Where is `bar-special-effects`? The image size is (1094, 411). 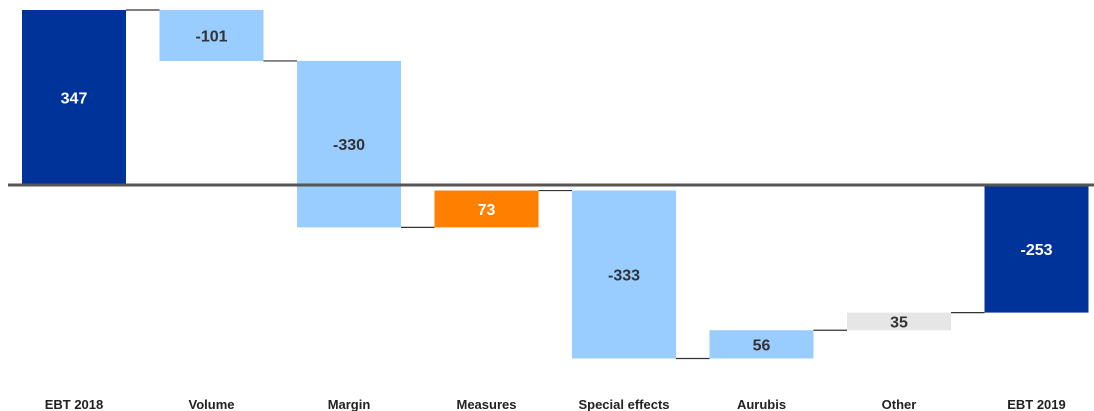 bar-special-effects is located at coordinates (624, 274).